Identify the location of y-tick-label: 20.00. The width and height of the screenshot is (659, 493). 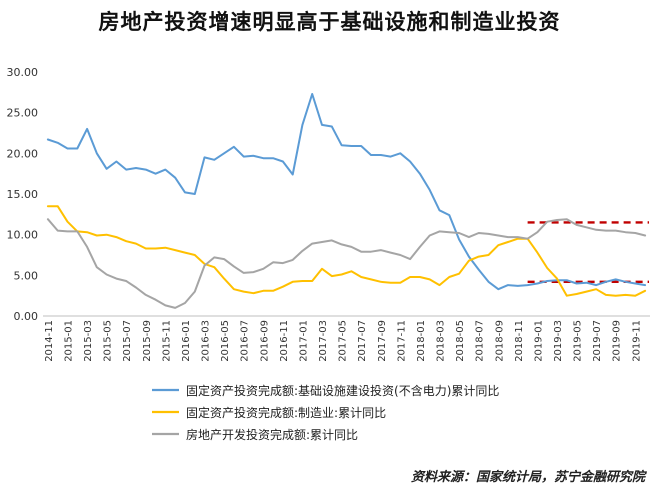
(23, 153).